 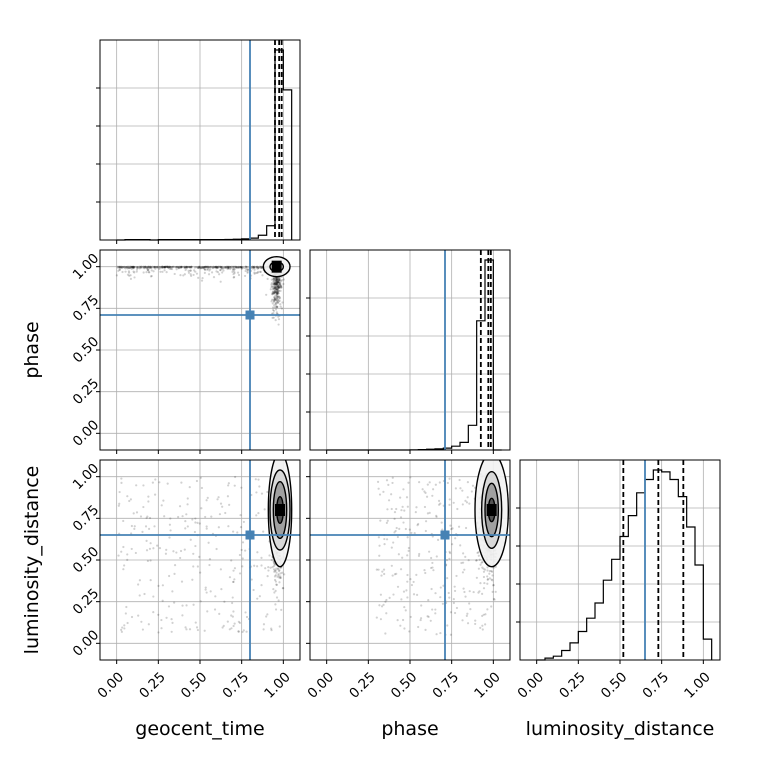 What do you see at coordinates (250, 535) in the screenshot?
I see `truth-marker` at bounding box center [250, 535].